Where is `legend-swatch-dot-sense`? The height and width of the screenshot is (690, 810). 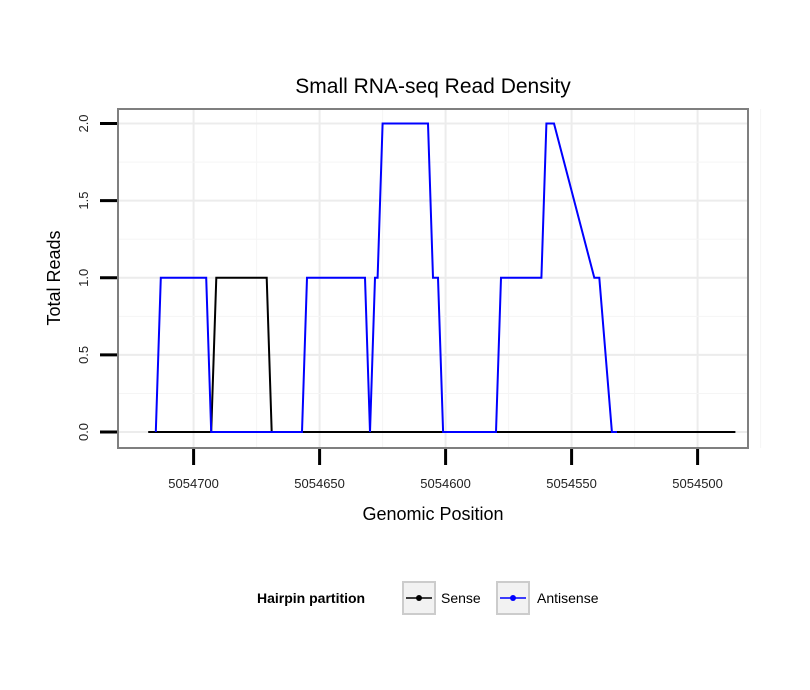 legend-swatch-dot-sense is located at coordinates (419, 598).